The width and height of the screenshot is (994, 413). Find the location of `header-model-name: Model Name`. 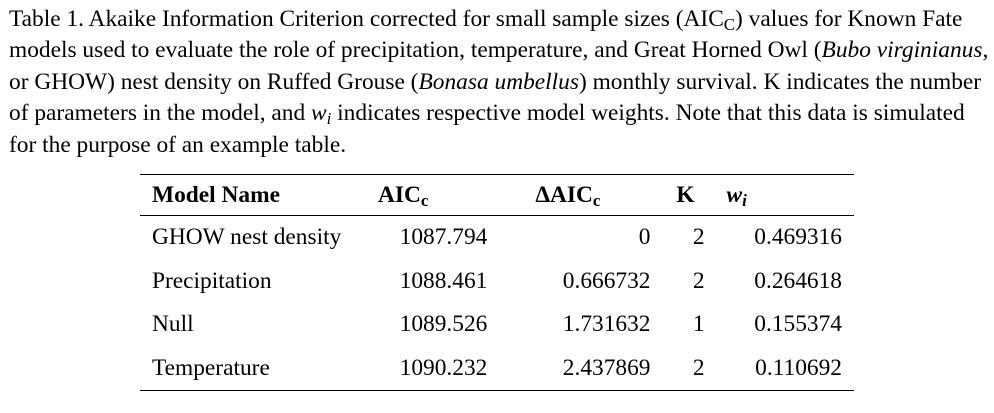

header-model-name: Model Name is located at coordinates (216, 194).